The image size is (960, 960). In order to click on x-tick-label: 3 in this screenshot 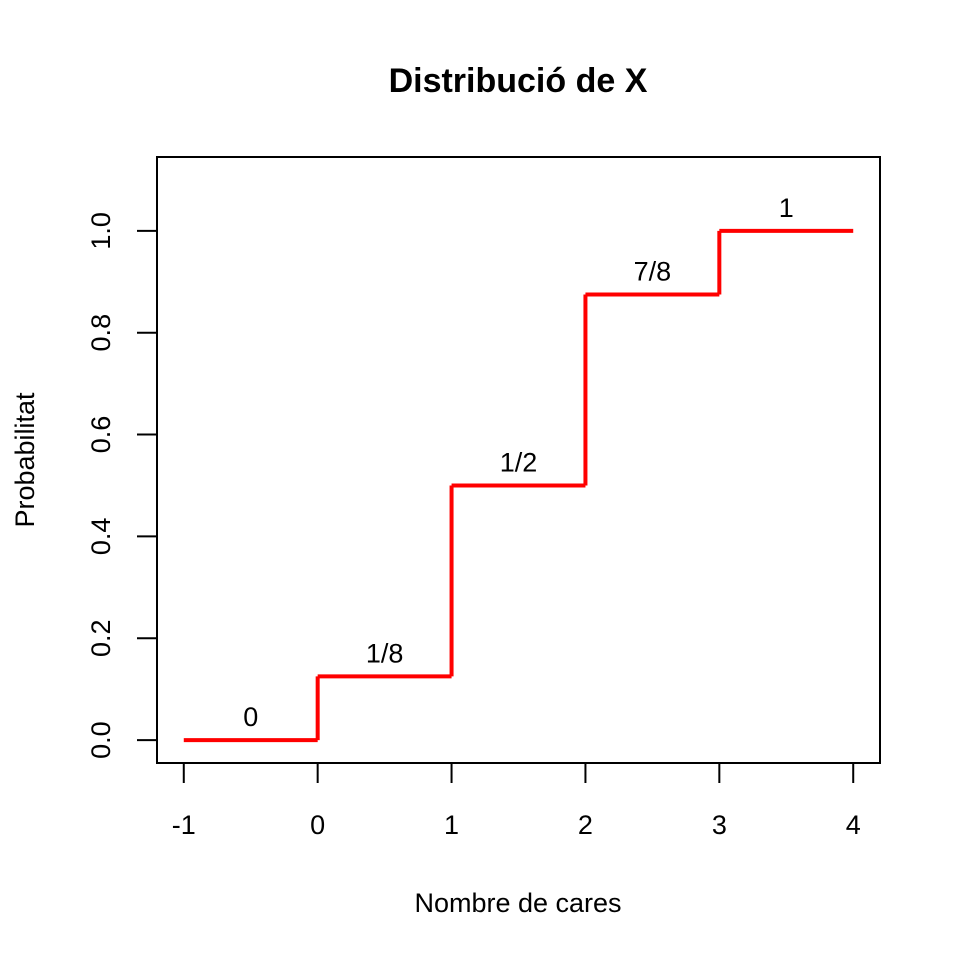, I will do `click(719, 825)`.